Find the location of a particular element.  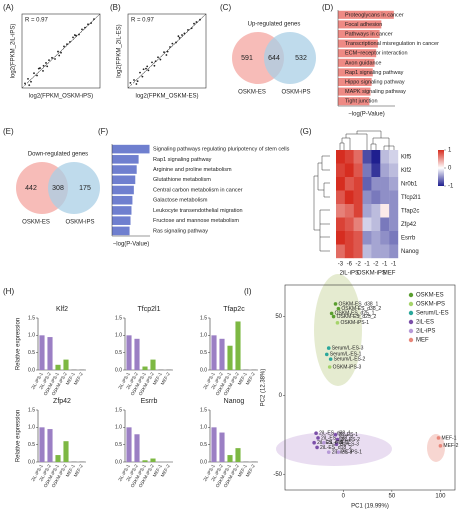

point-label: MEF-2 is located at coordinates (450, 446).